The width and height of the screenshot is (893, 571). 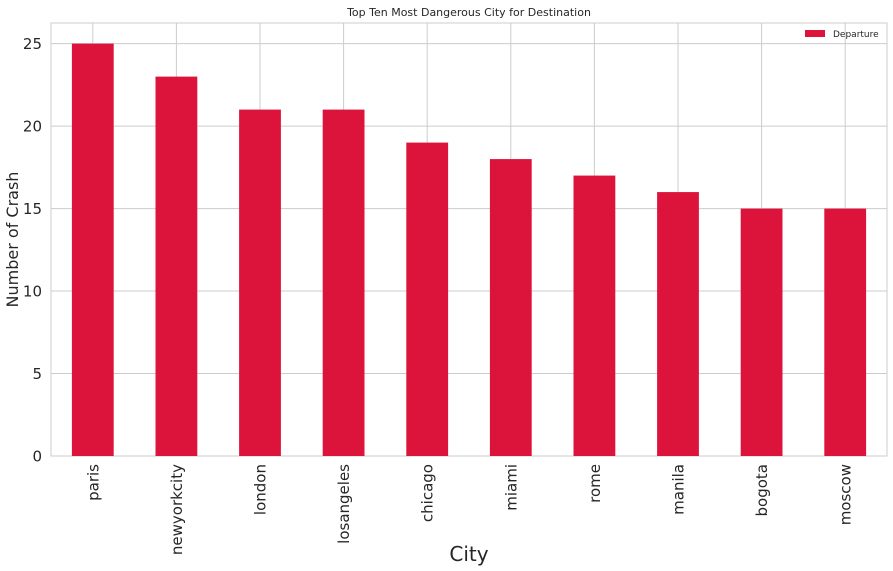 What do you see at coordinates (177, 509) in the screenshot?
I see `x-tick-label: newyorkcity` at bounding box center [177, 509].